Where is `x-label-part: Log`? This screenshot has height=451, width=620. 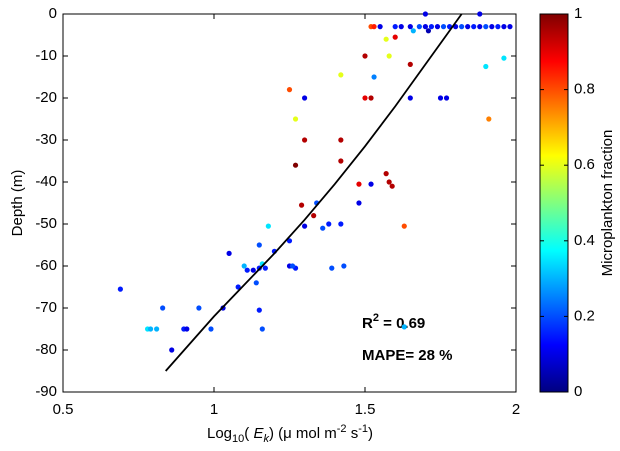 x-label-part: Log is located at coordinates (219, 433).